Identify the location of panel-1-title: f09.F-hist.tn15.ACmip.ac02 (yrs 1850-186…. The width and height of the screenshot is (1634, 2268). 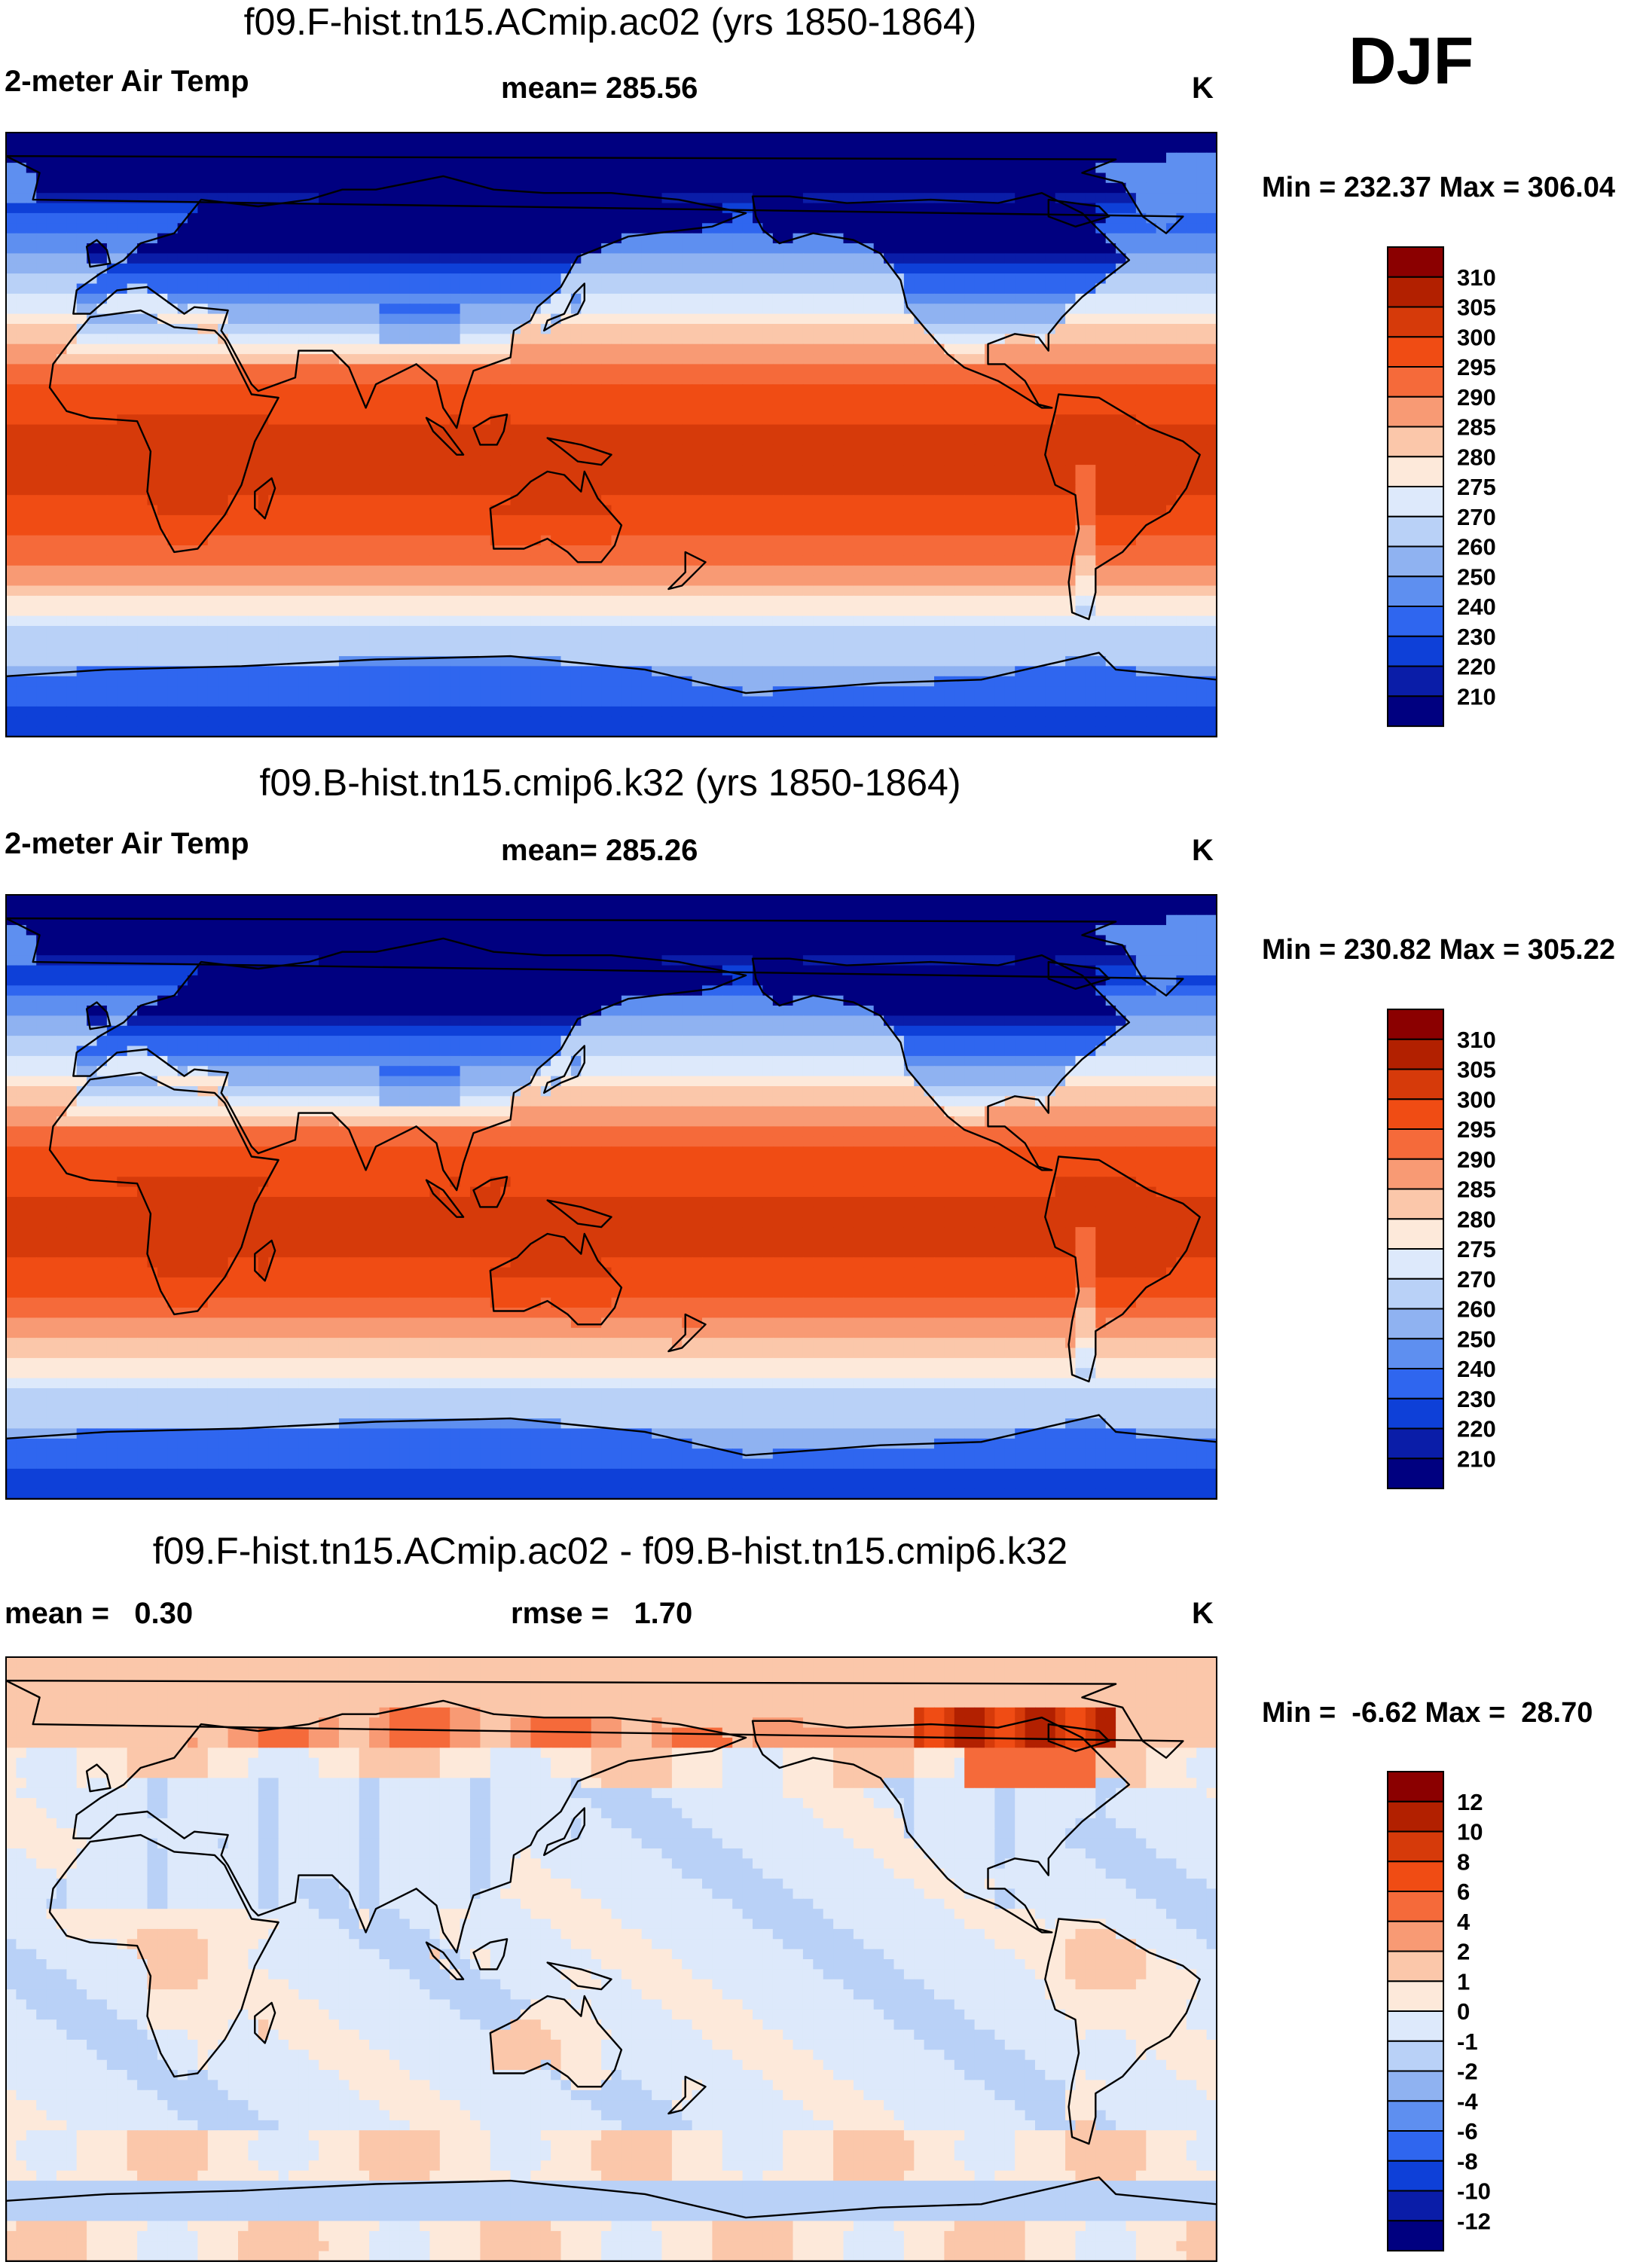
(610, 22).